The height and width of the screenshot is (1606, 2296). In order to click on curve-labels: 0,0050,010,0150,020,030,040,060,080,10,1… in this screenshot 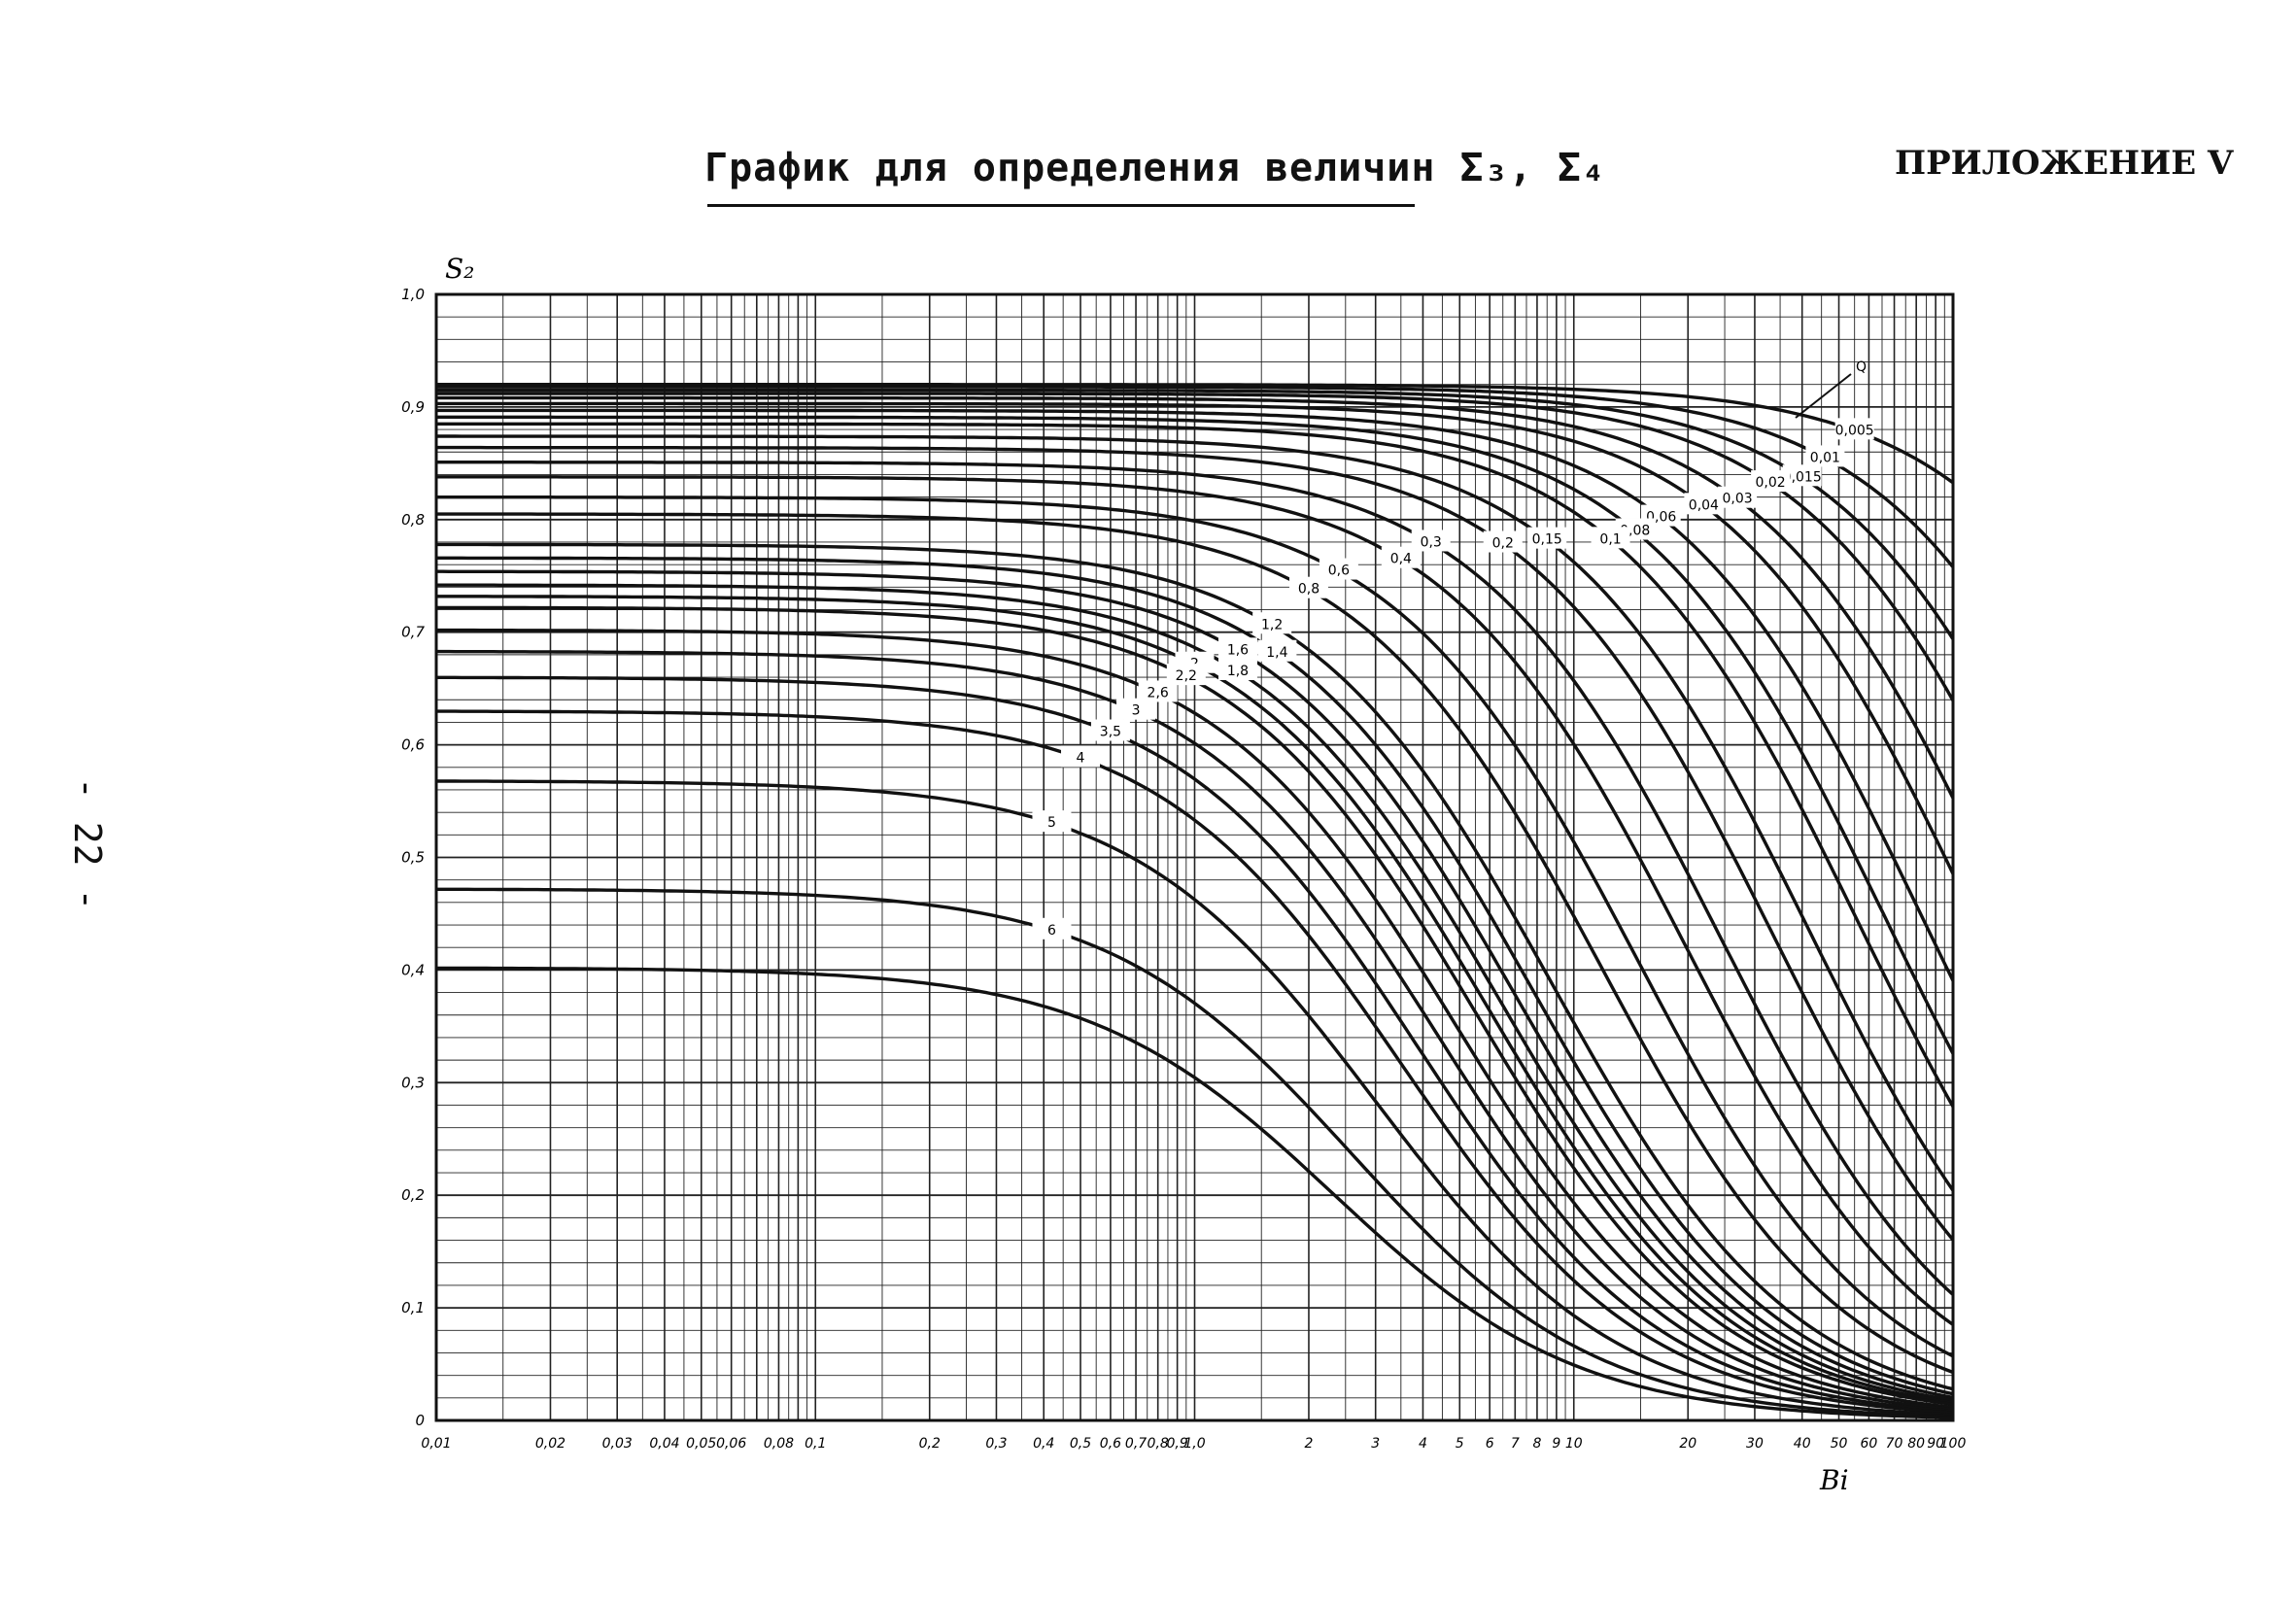, I will do `click(1453, 679)`.